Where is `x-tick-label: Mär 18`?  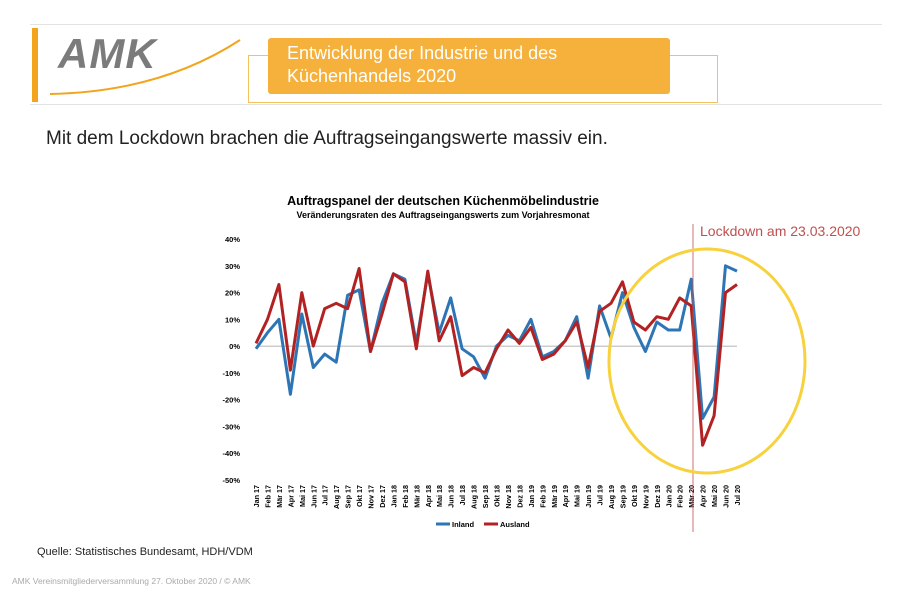 x-tick-label: Mär 18 is located at coordinates (416, 496).